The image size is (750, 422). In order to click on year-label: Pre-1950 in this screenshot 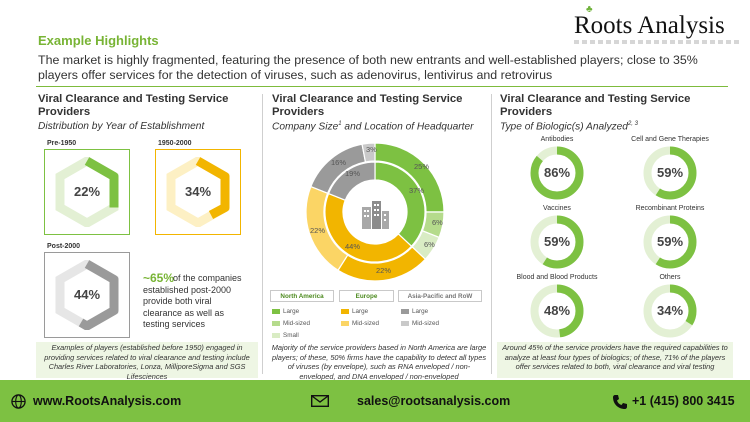, I will do `click(62, 143)`.